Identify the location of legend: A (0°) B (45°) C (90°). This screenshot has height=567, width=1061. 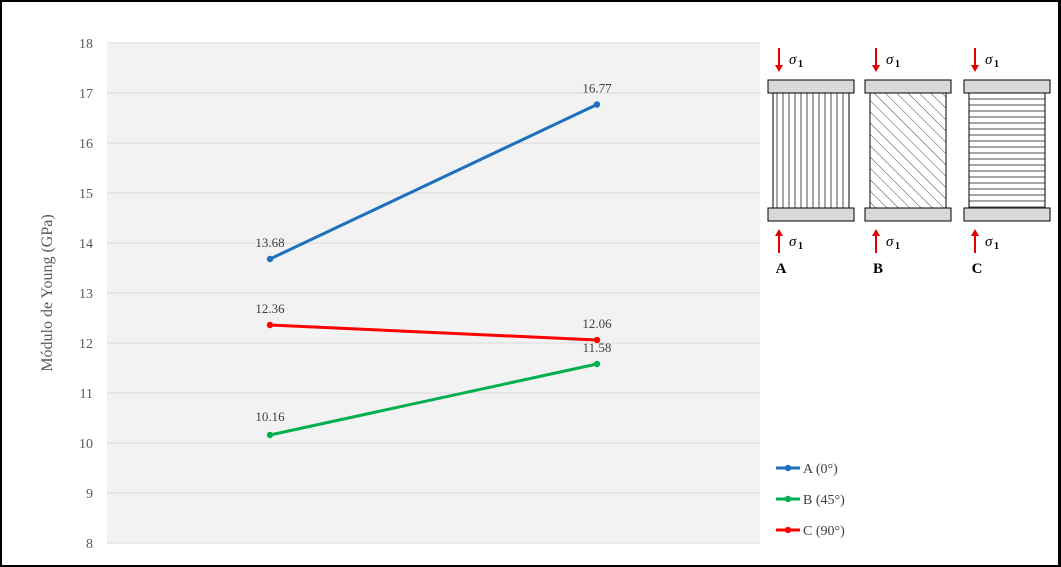
(810, 500).